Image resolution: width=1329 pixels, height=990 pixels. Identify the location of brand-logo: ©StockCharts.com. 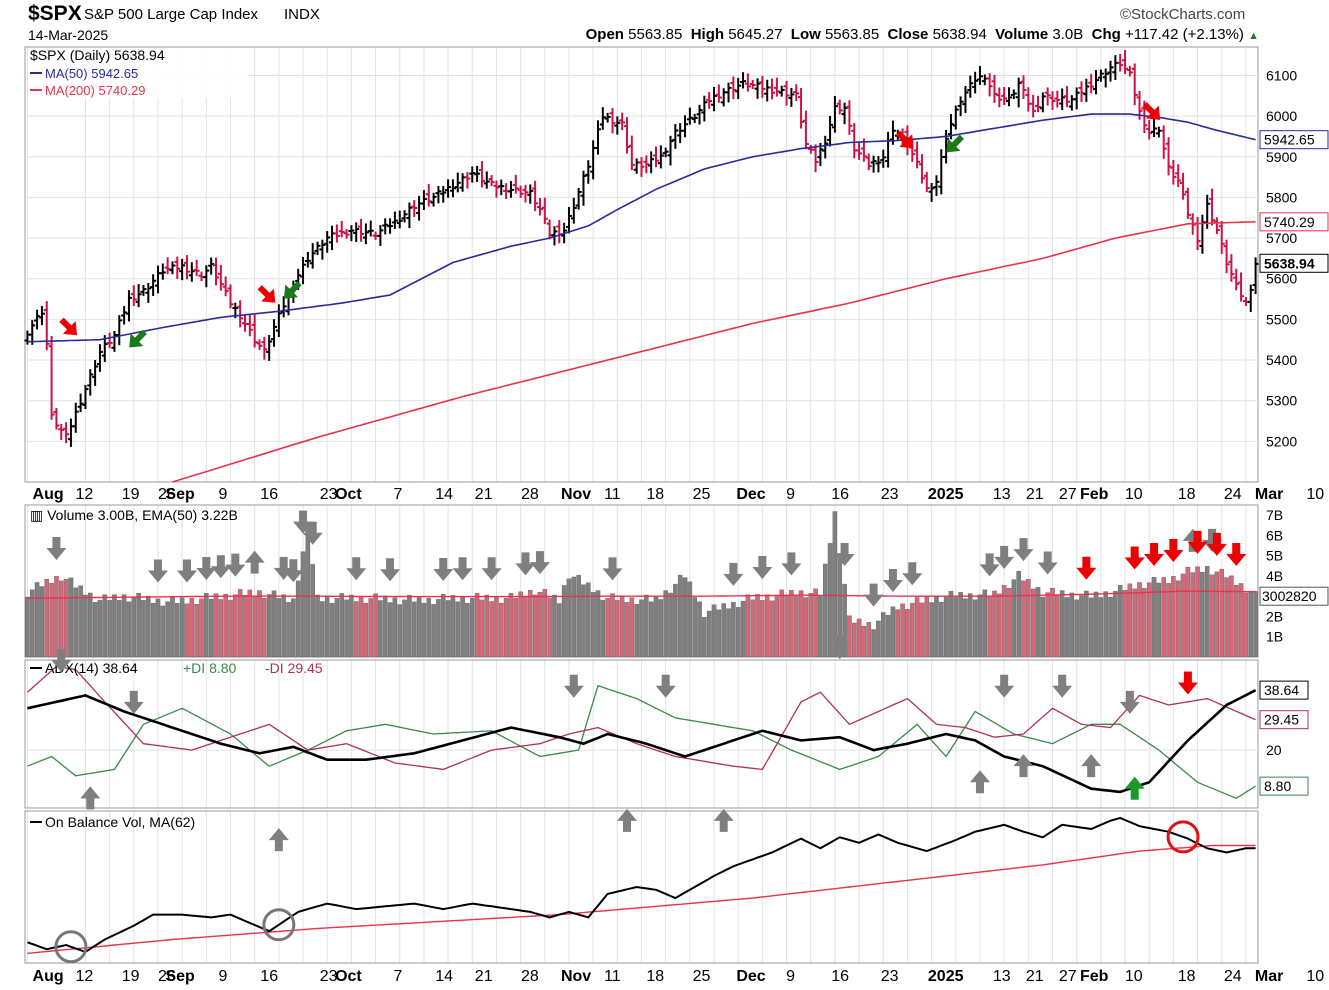
(1183, 14).